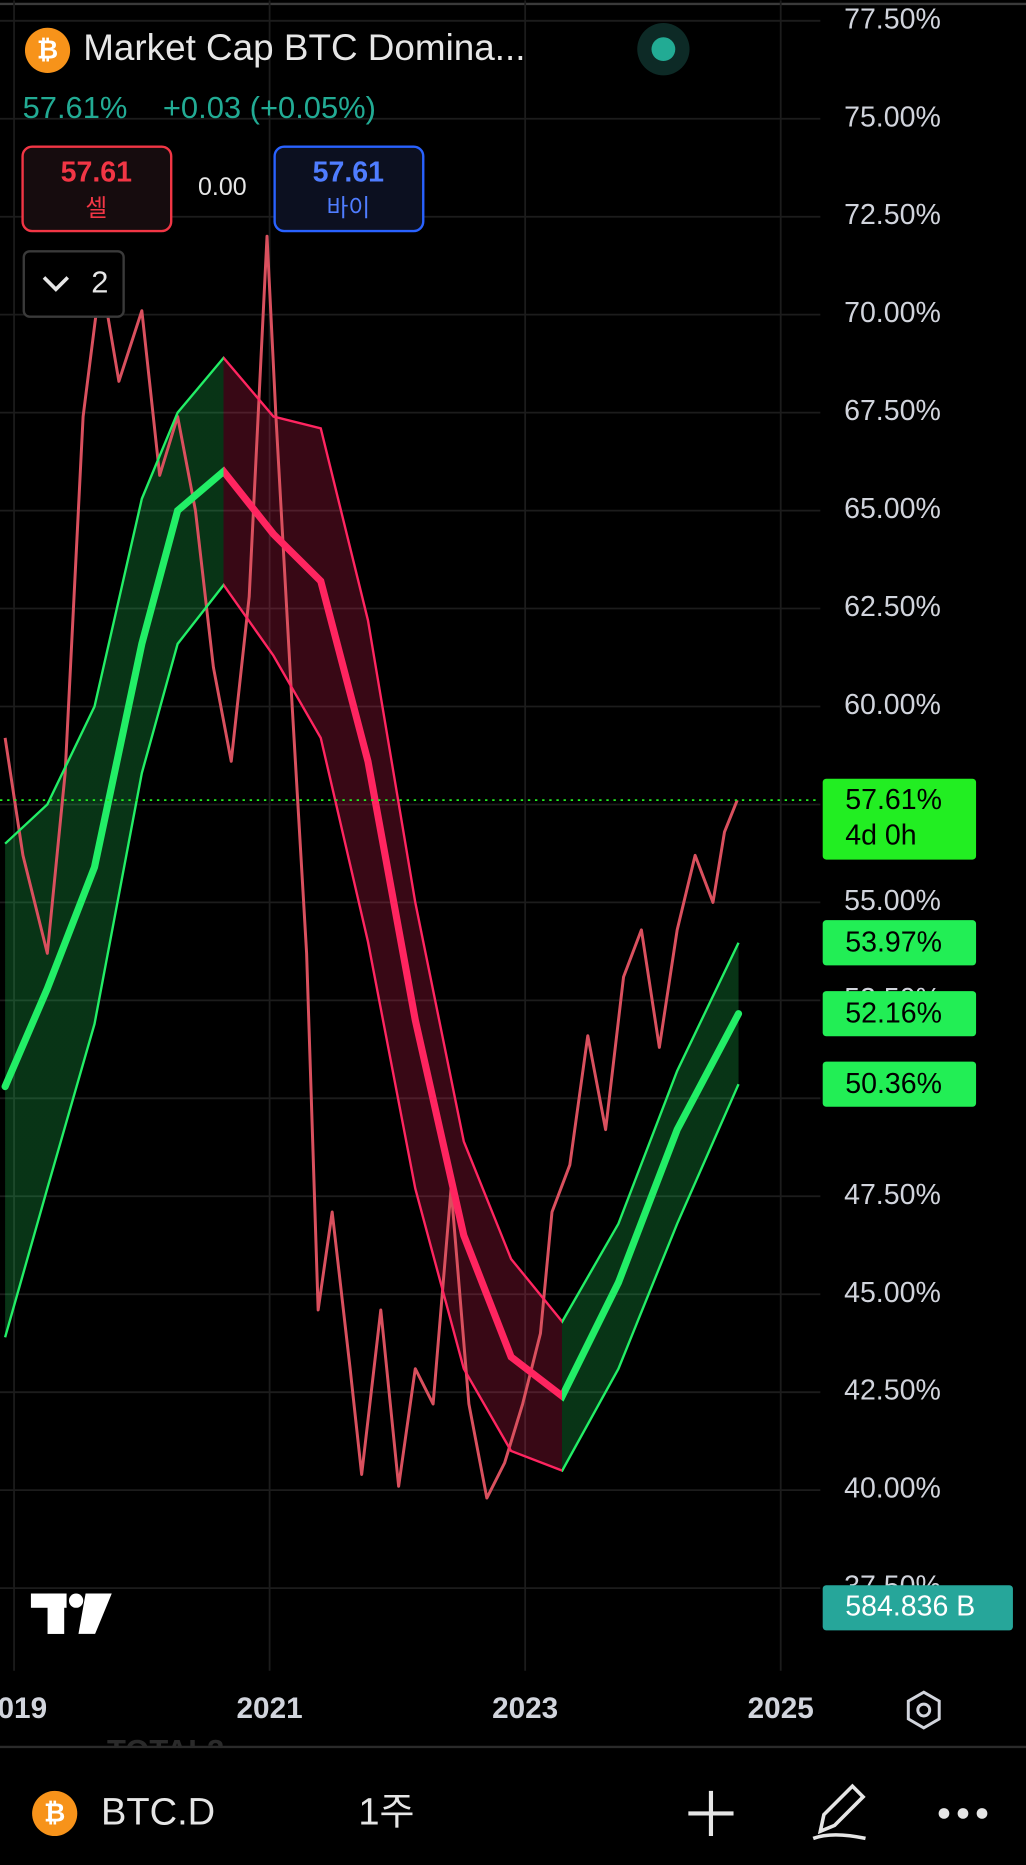 This screenshot has height=1865, width=1026. I want to click on y-tick-label: 47.50%, so click(892, 1195).